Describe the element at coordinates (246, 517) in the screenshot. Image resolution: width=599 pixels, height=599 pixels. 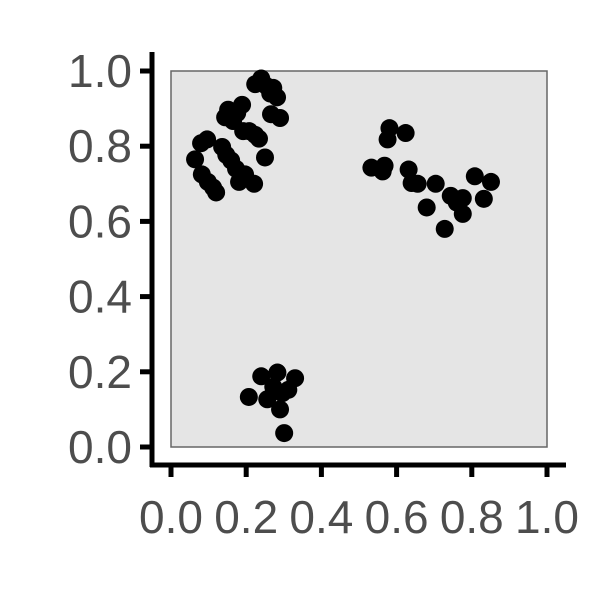
I see `x-tick-label: 0.2` at that location.